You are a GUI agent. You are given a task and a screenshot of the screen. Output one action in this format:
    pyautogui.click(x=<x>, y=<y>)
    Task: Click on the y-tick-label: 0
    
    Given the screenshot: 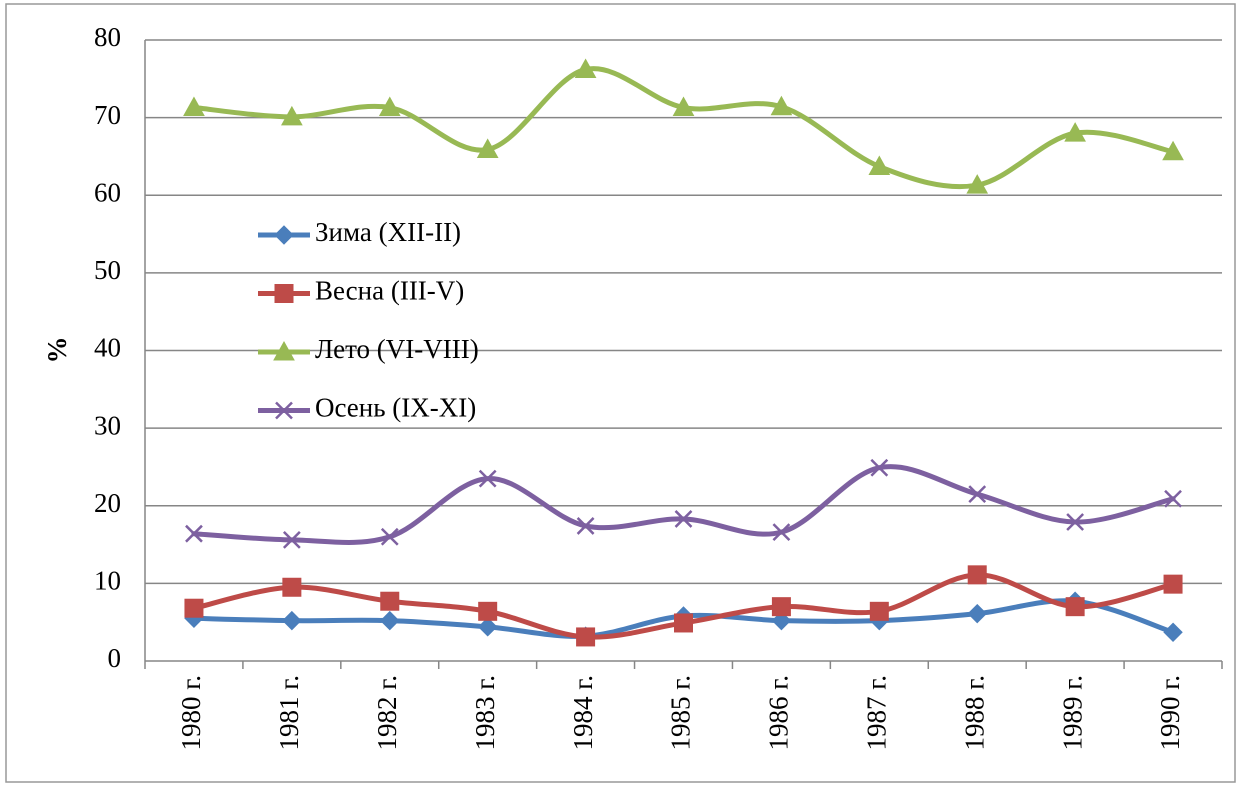 What is the action you would take?
    pyautogui.click(x=115, y=658)
    